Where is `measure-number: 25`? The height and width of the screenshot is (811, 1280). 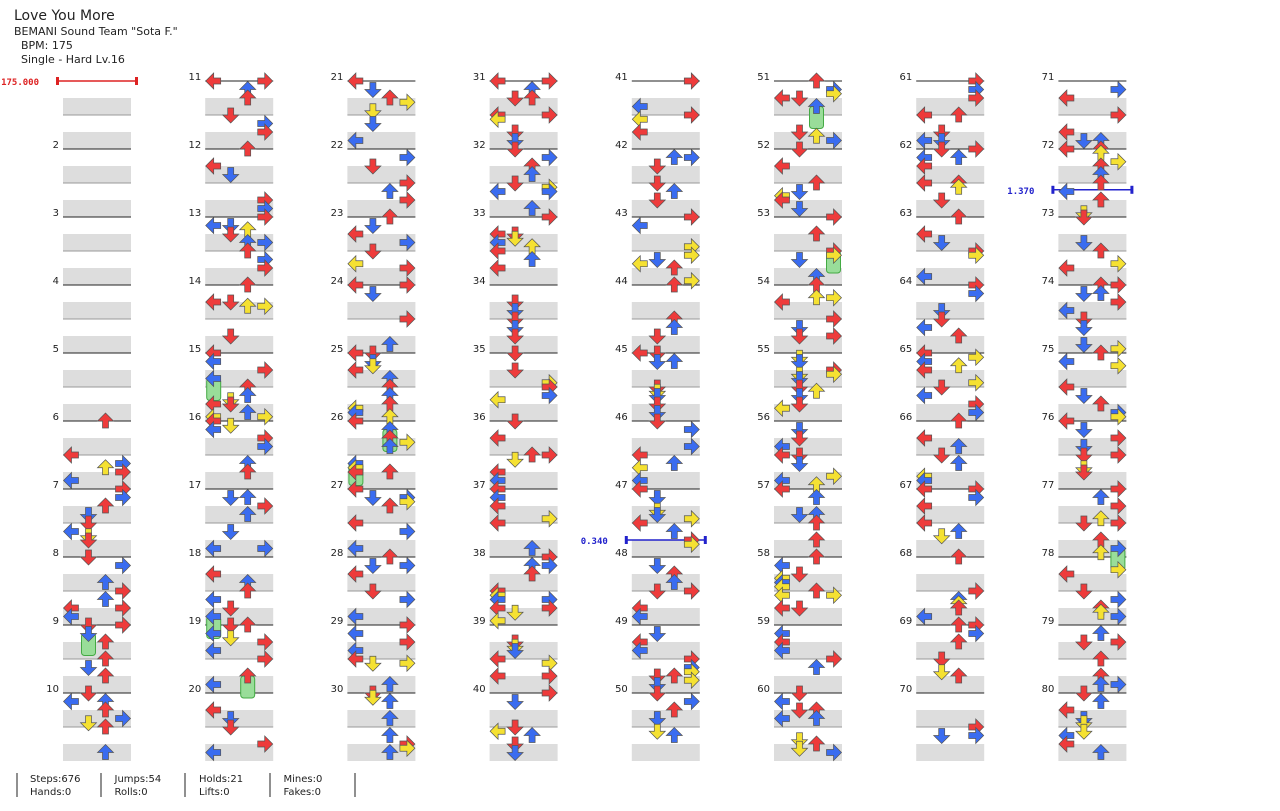 measure-number: 25 is located at coordinates (337, 349).